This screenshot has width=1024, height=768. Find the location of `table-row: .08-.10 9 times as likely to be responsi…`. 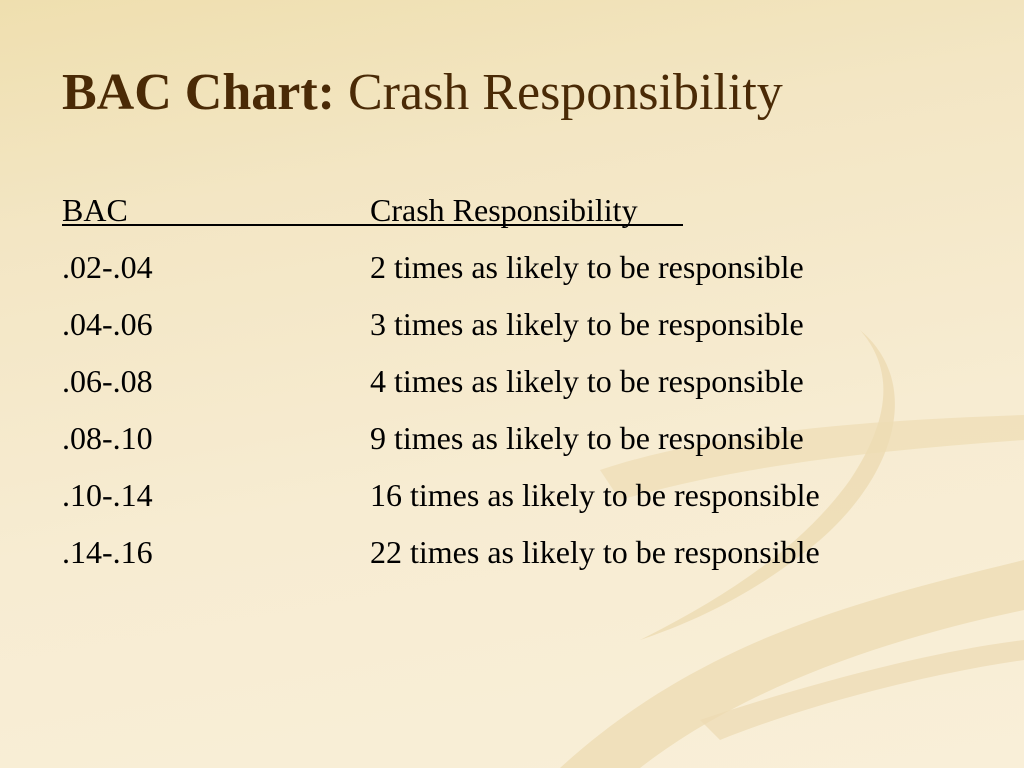

table-row: .08-.10 9 times as likely to be responsi… is located at coordinates (512, 444).